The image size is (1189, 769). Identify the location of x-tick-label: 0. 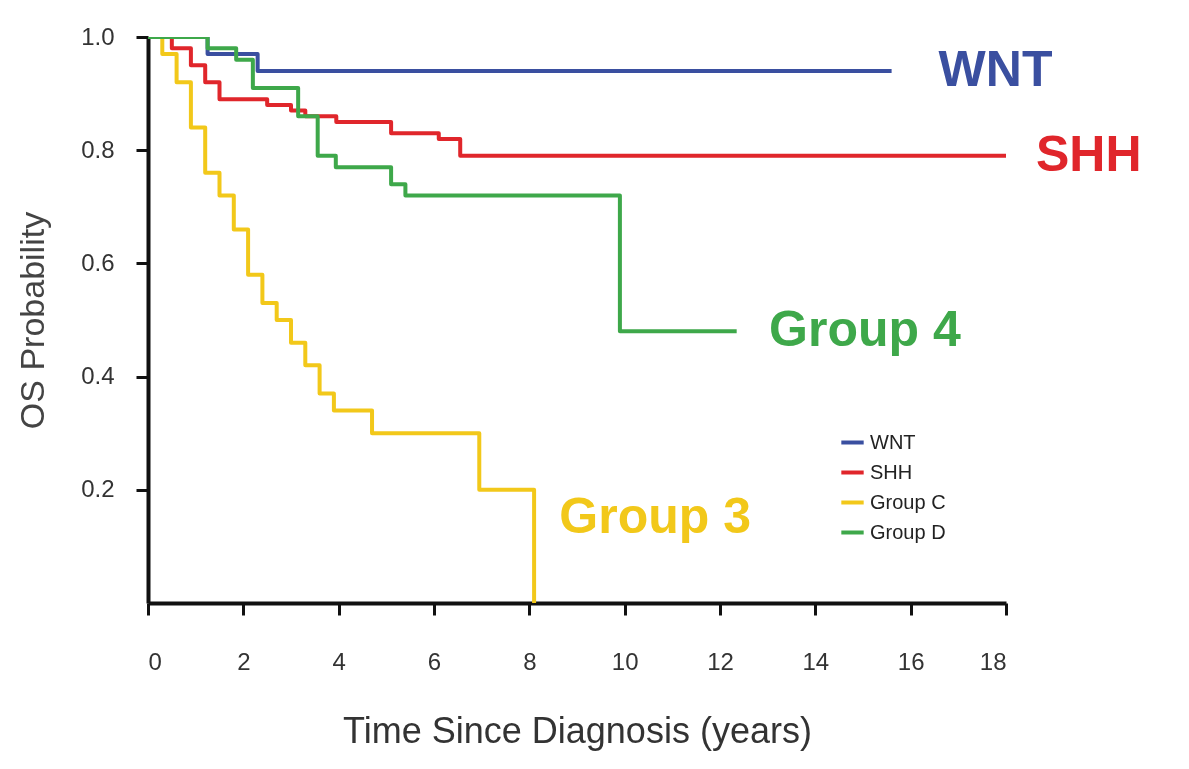
(155, 661).